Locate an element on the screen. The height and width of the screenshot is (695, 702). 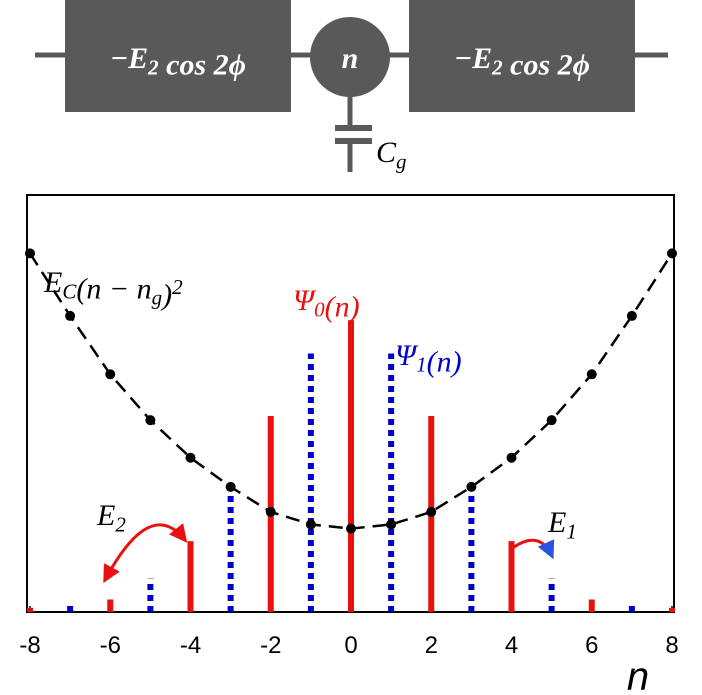
node-label: n is located at coordinates (350, 58).